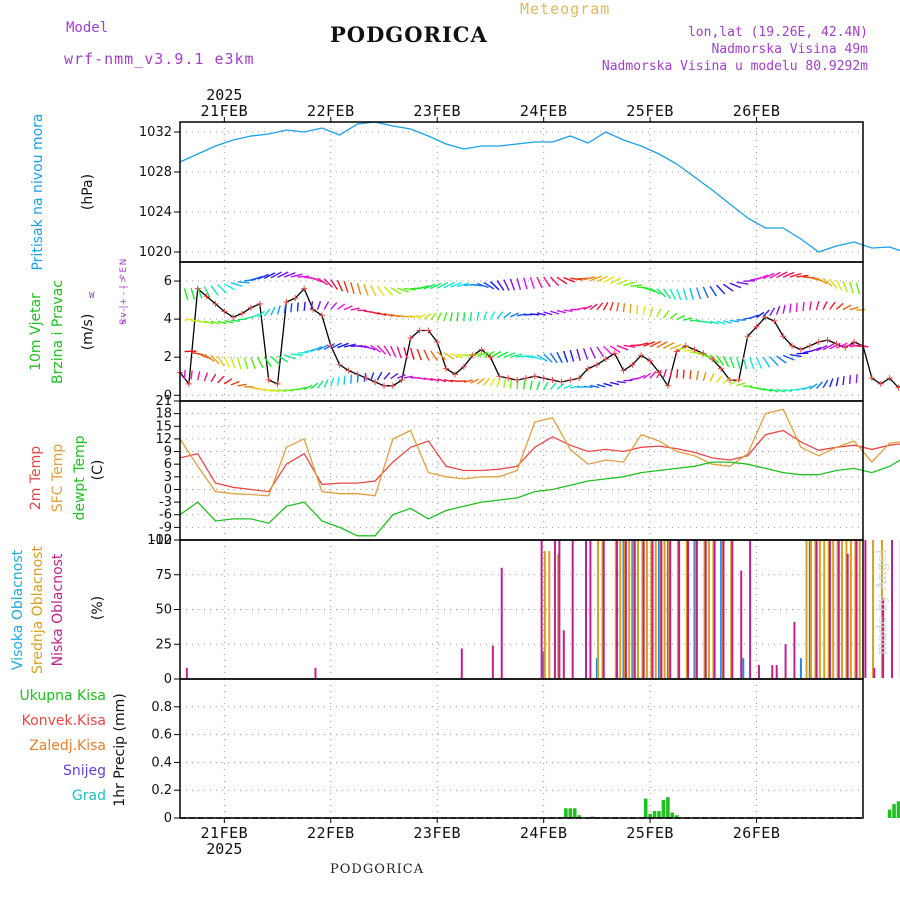 The width and height of the screenshot is (900, 900). Describe the element at coordinates (165, 502) in the screenshot. I see `temperature-ytick-label: -3` at that location.